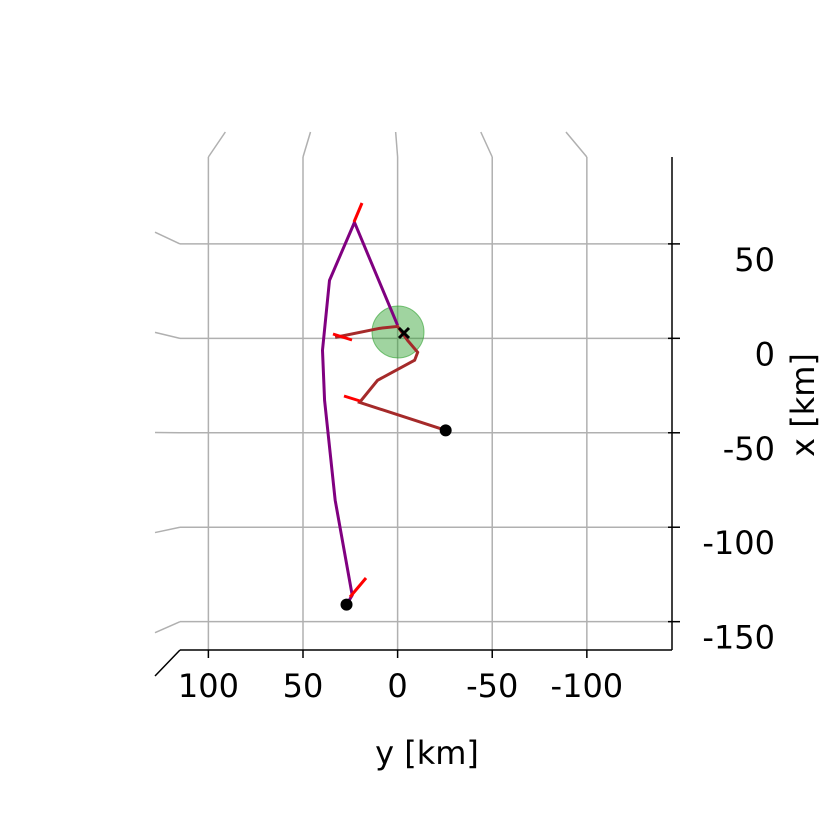 This screenshot has height=835, width=831. Describe the element at coordinates (167, 663) in the screenshot. I see `axis-corner` at that location.